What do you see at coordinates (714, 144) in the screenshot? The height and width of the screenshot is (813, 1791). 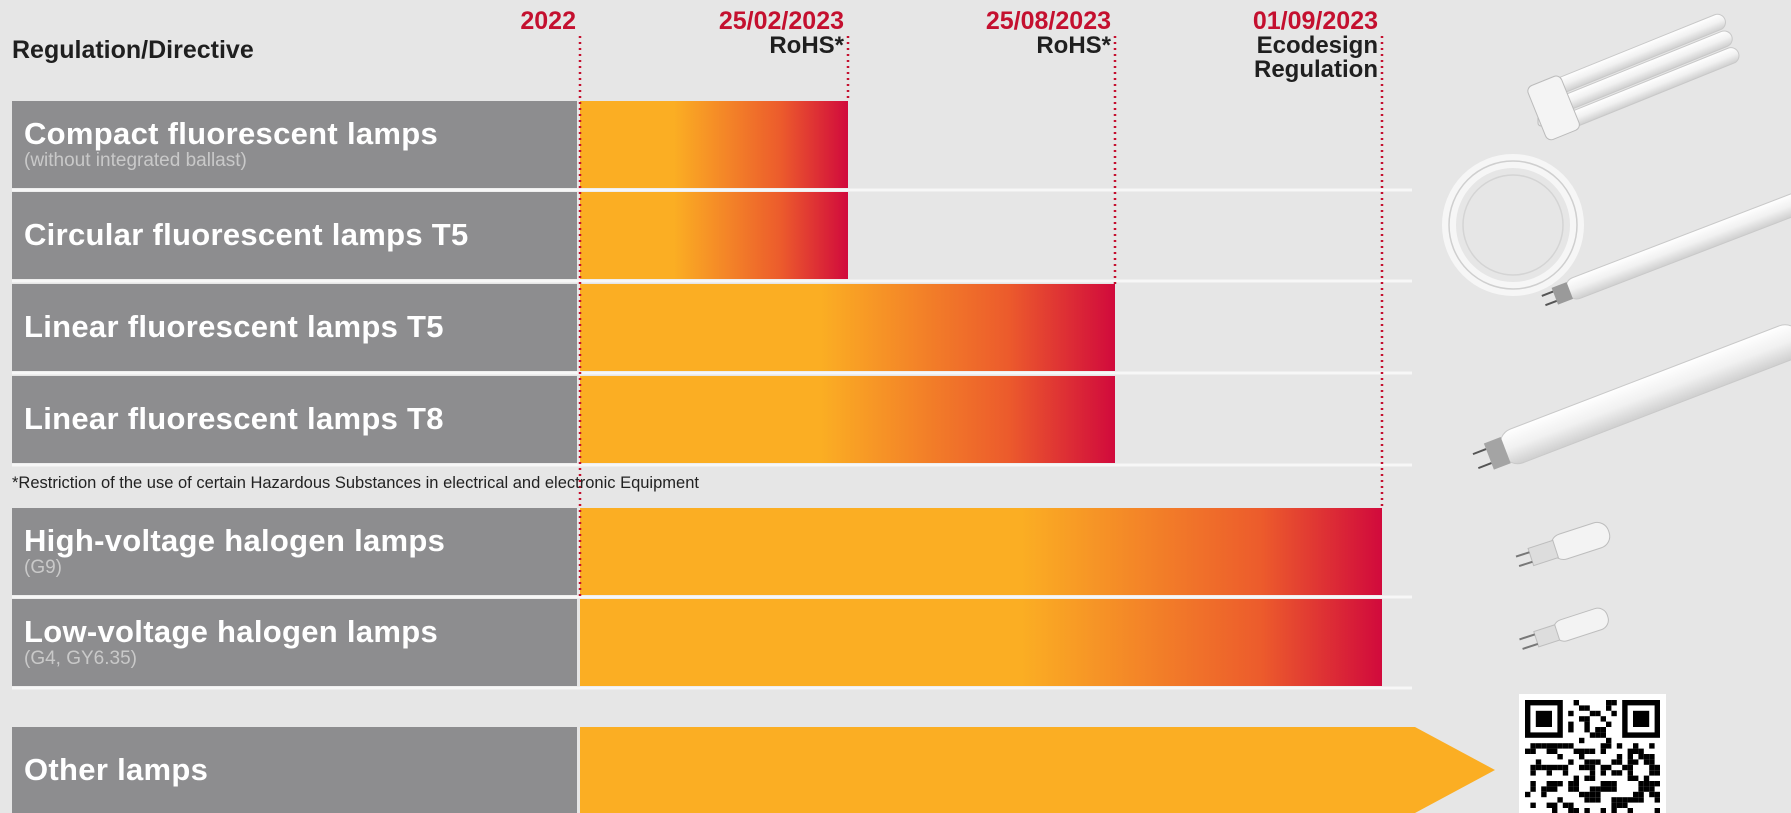 I see `bar-compact-fluorescent-lamps` at bounding box center [714, 144].